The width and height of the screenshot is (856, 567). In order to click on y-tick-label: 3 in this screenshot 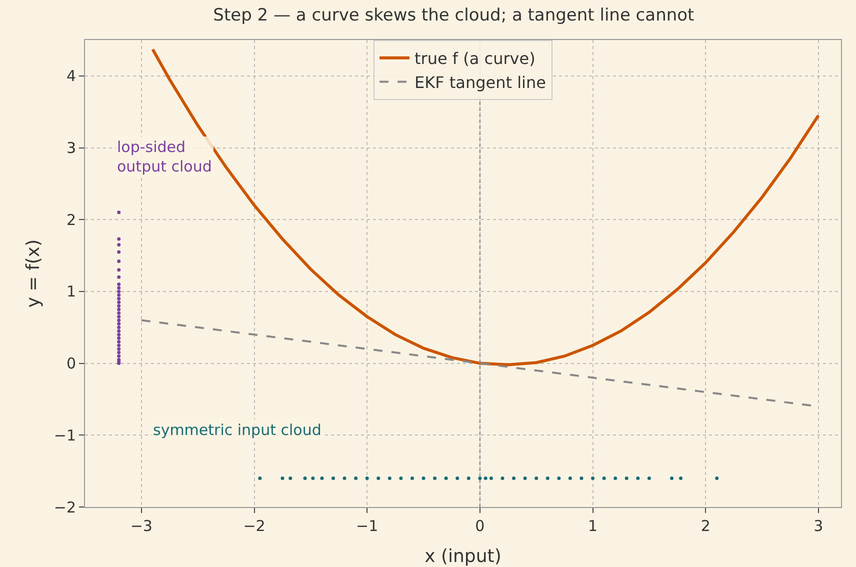, I will do `click(71, 148)`.